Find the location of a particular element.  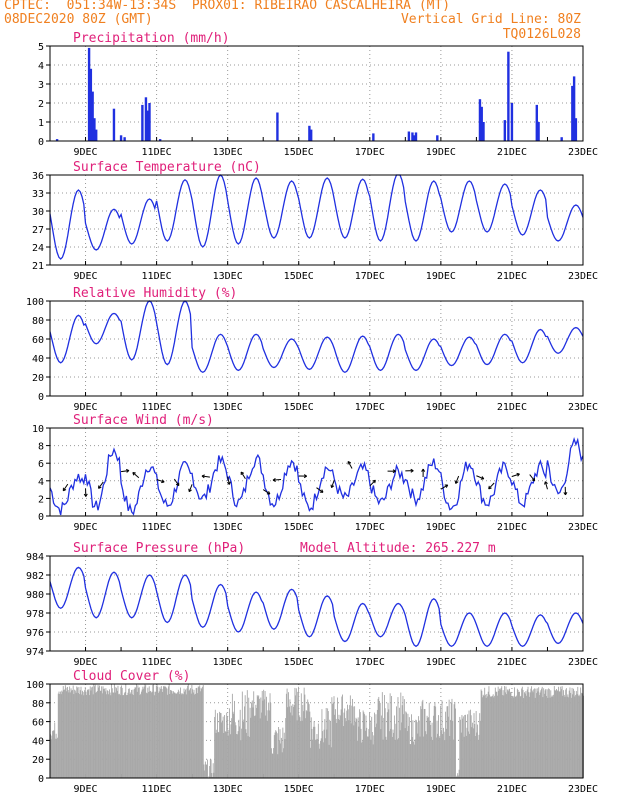

y-tick-label: 974 is located at coordinates (35, 652).